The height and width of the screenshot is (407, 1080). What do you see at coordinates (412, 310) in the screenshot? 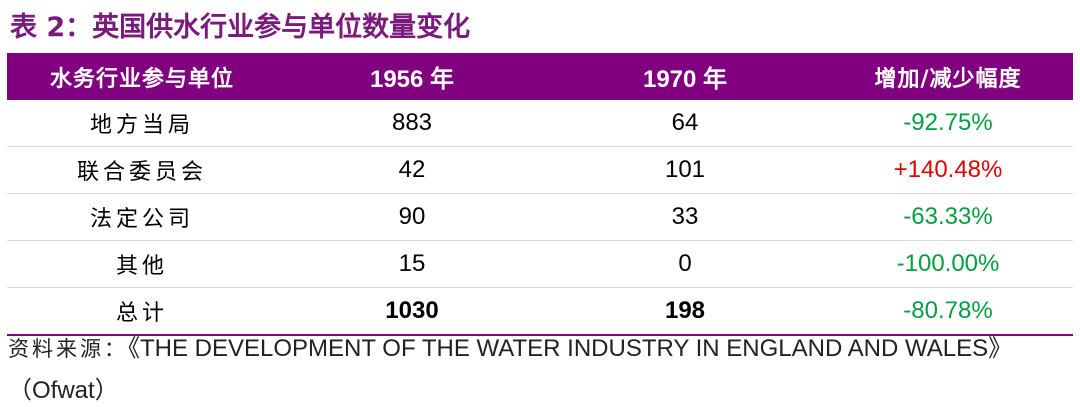
I see `row-1956: 1030` at bounding box center [412, 310].